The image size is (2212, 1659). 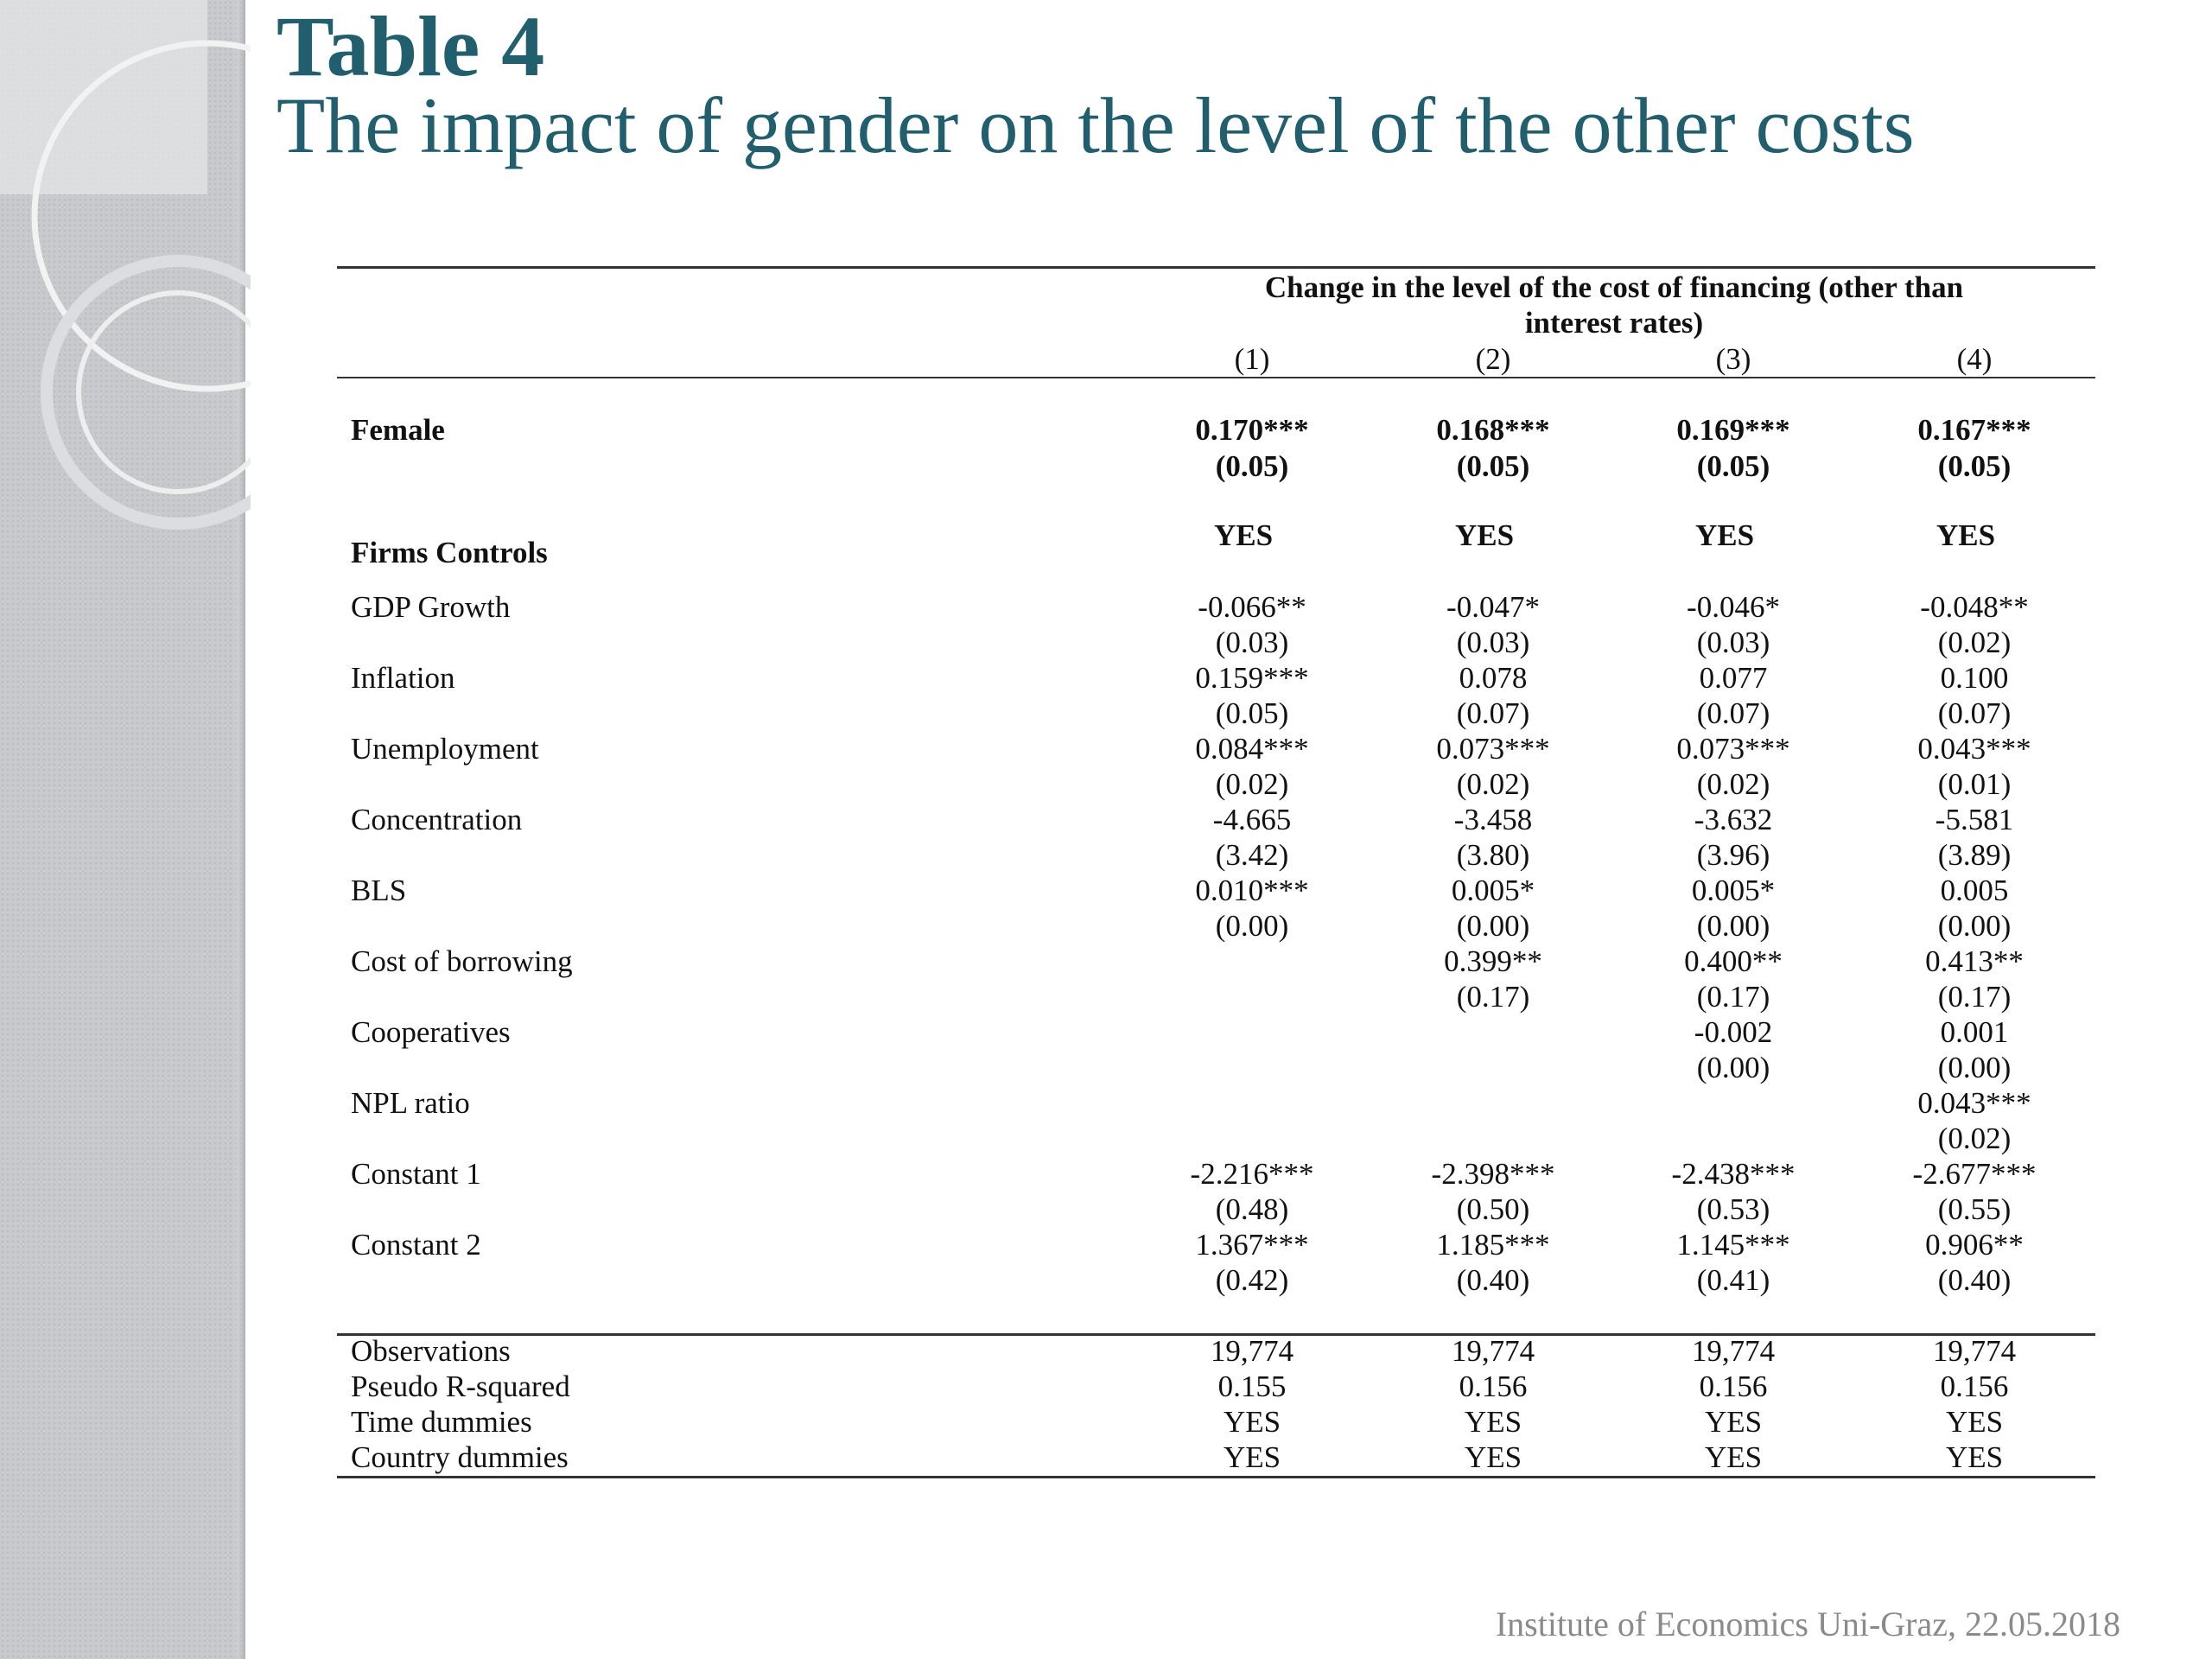 I want to click on top-rule, so click(x=1216, y=267).